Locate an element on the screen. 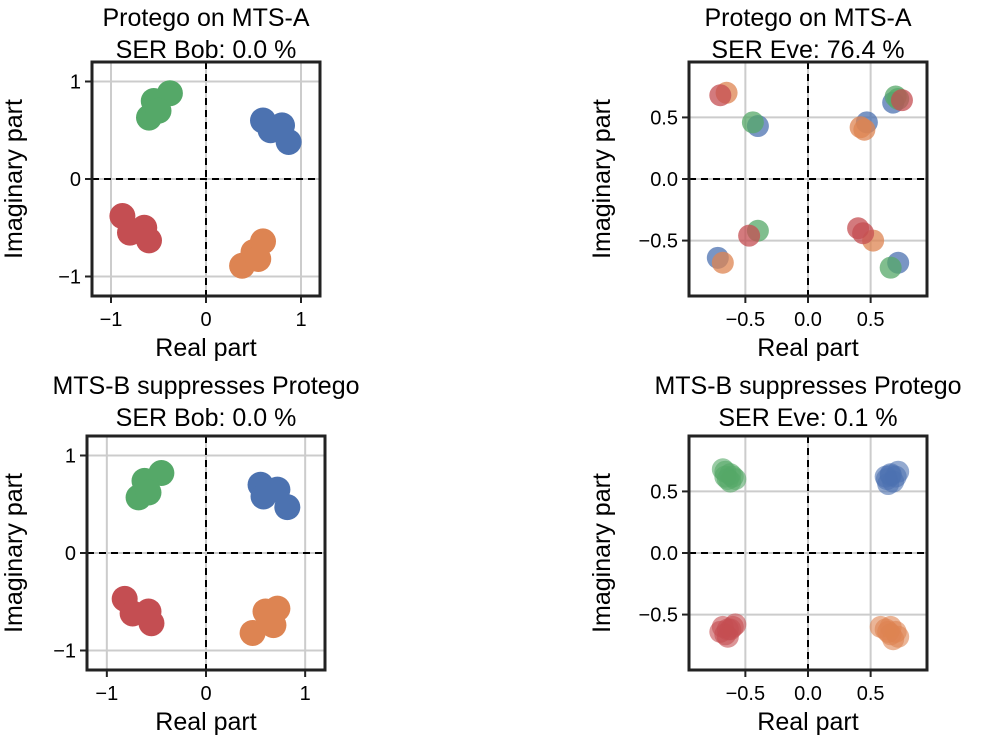 Image resolution: width=994 pixels, height=737 pixels. chart-subtitle: SER Eve: 0.1 % is located at coordinates (807, 418).